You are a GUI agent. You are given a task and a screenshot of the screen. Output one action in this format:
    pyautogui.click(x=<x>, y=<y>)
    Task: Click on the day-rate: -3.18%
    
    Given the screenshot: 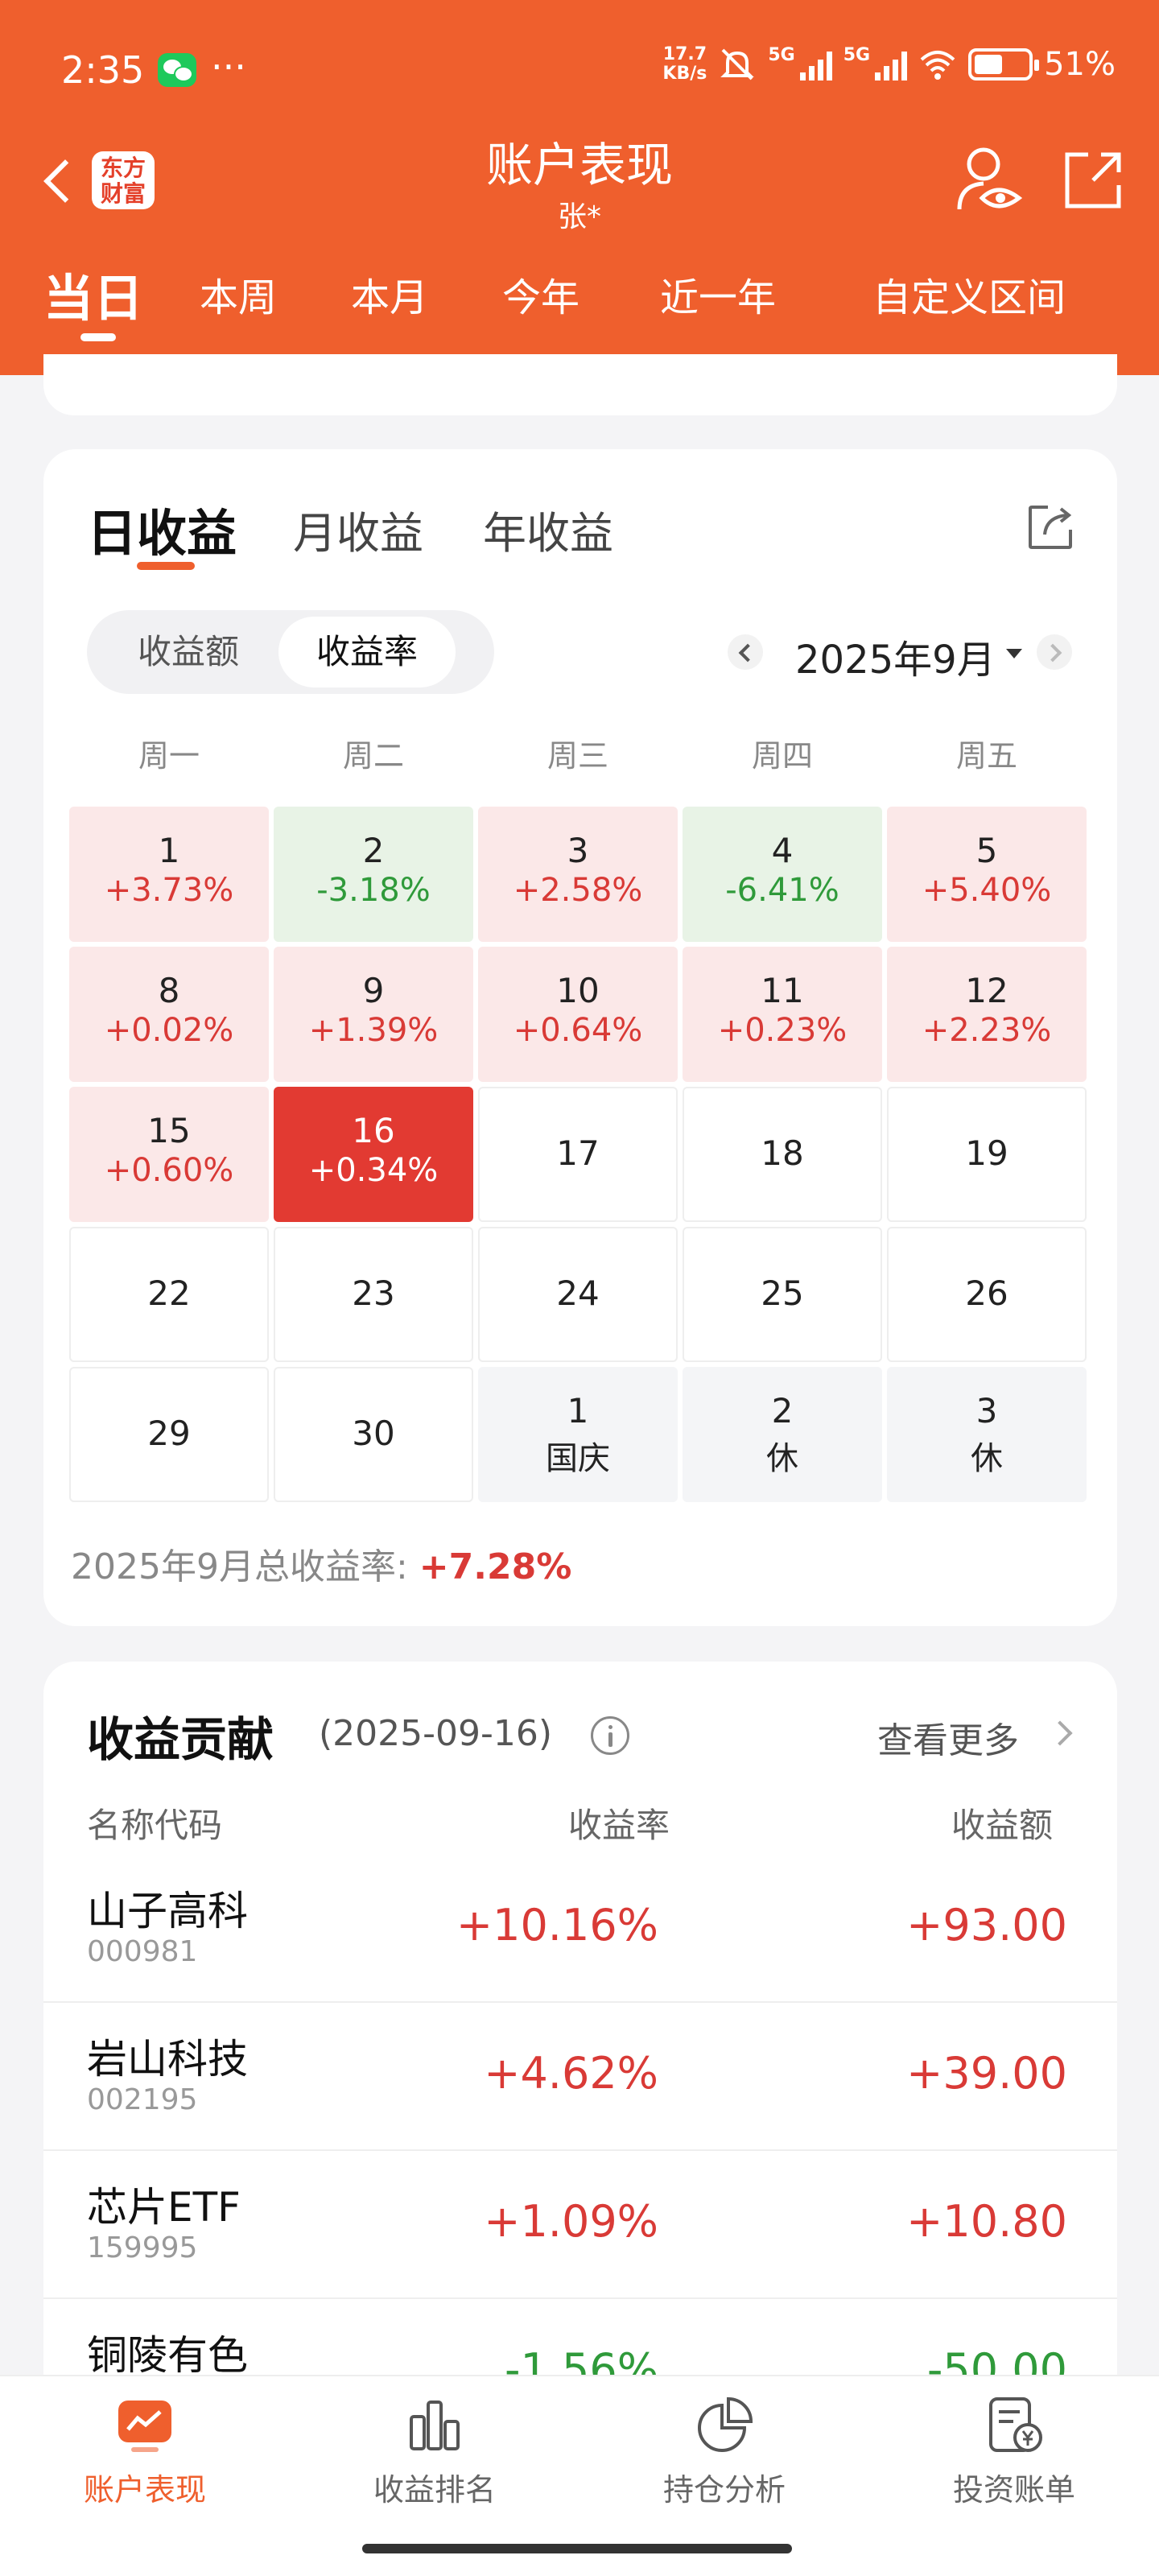 What is the action you would take?
    pyautogui.click(x=373, y=890)
    